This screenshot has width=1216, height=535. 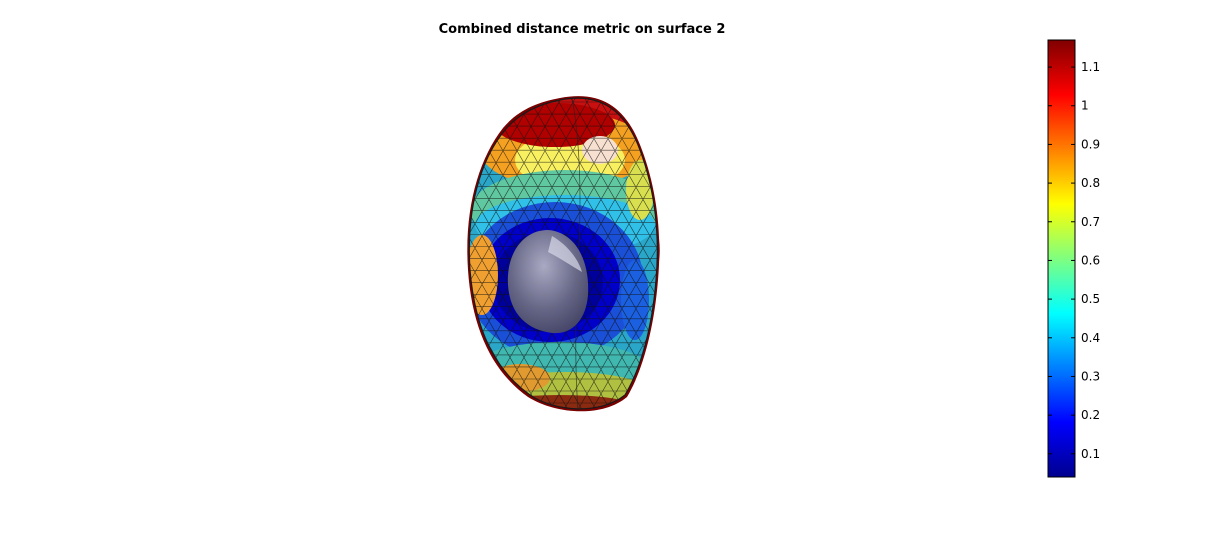 What do you see at coordinates (1090, 299) in the screenshot?
I see `colorbar-tick-label: 0.5` at bounding box center [1090, 299].